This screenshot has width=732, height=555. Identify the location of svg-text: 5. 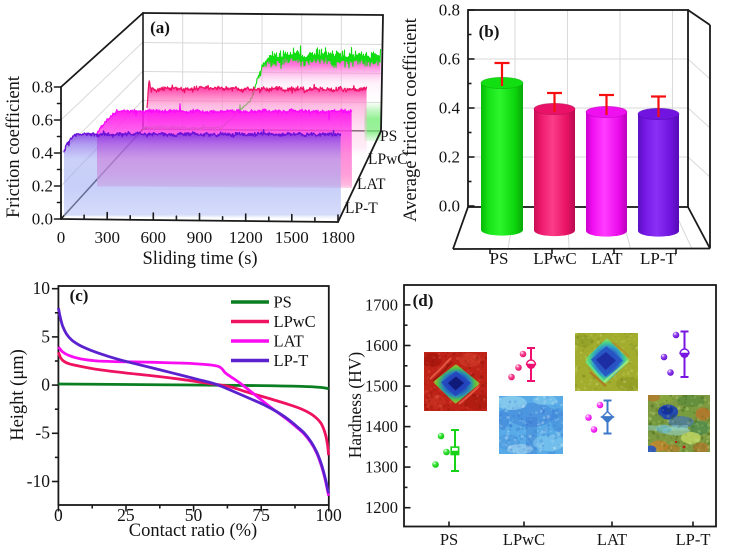
(45, 336).